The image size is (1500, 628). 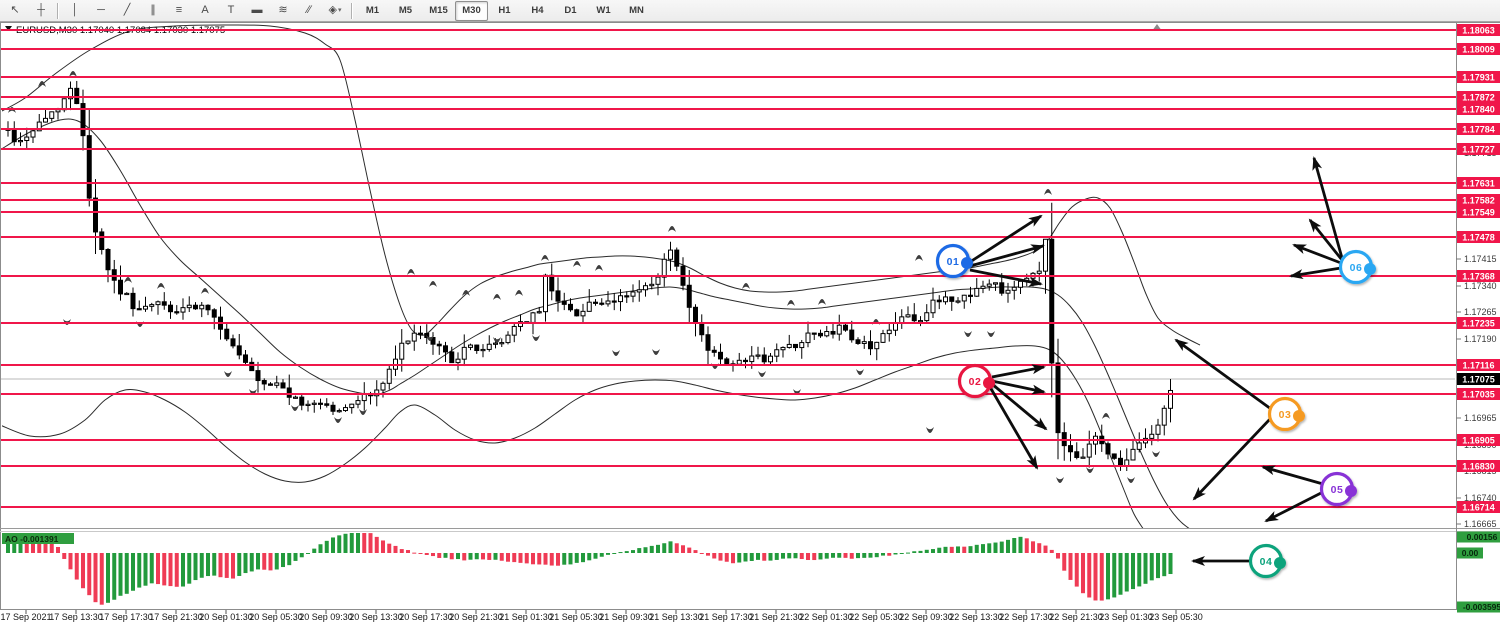 I want to click on channel-tool-icon: ∥, so click(x=153, y=10).